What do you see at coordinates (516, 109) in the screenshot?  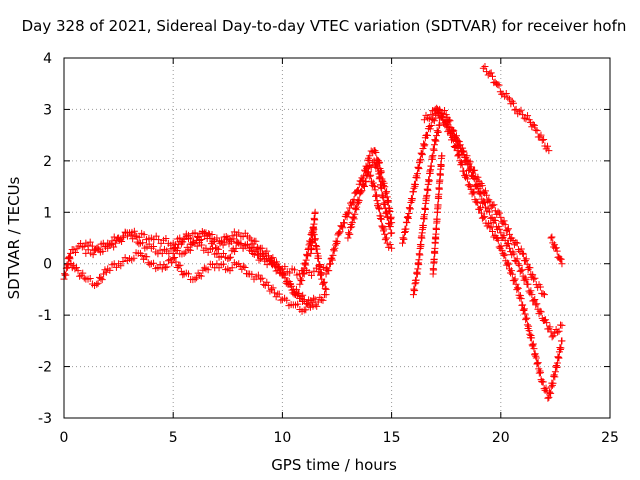 I see `series-trace-o` at bounding box center [516, 109].